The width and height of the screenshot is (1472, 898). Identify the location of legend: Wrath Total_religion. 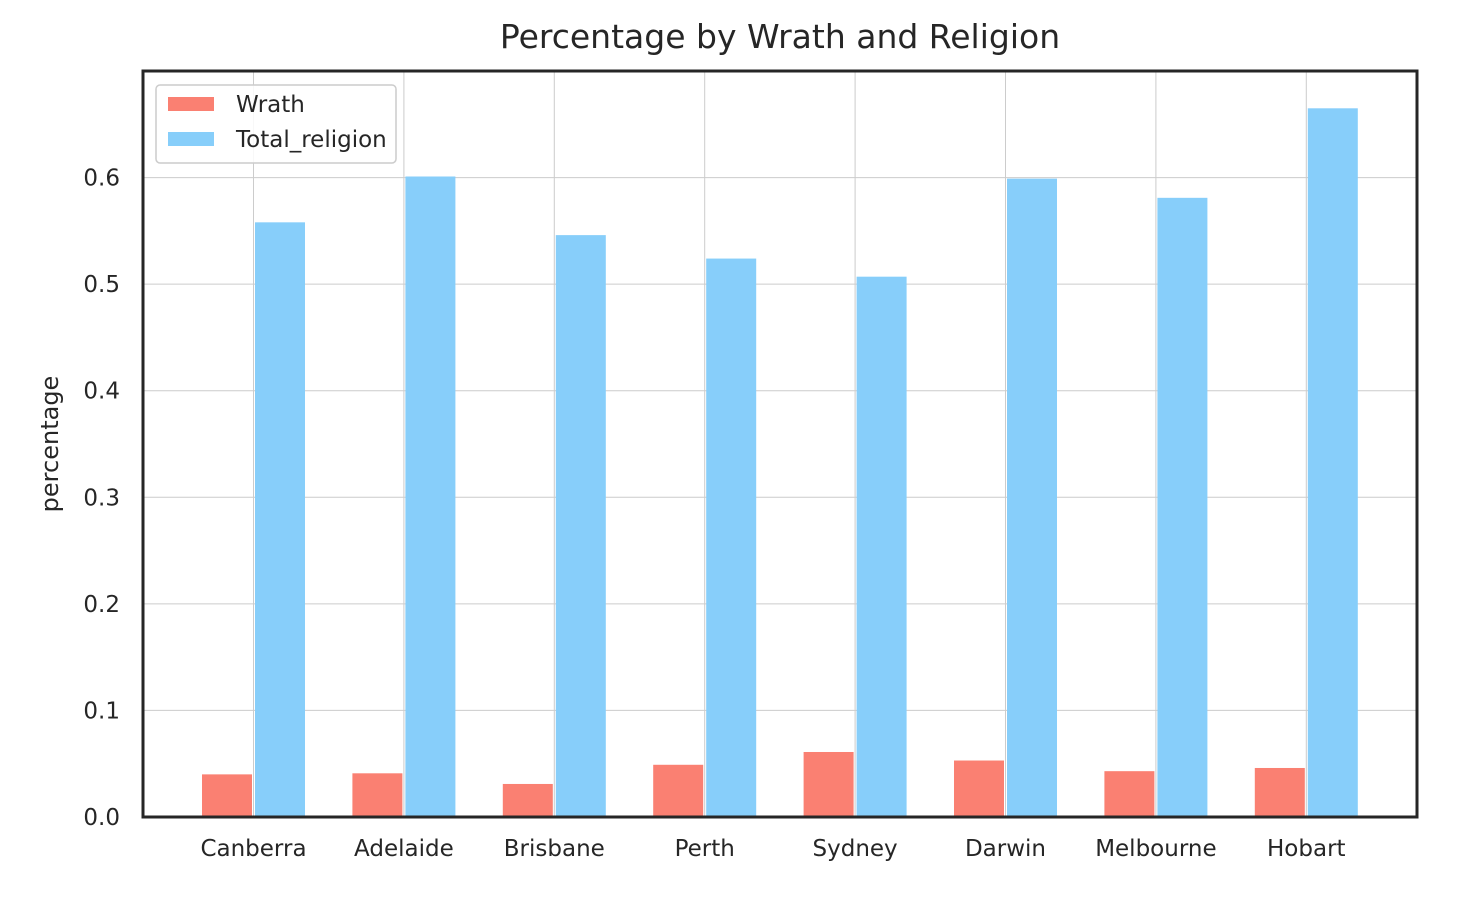
(276, 124).